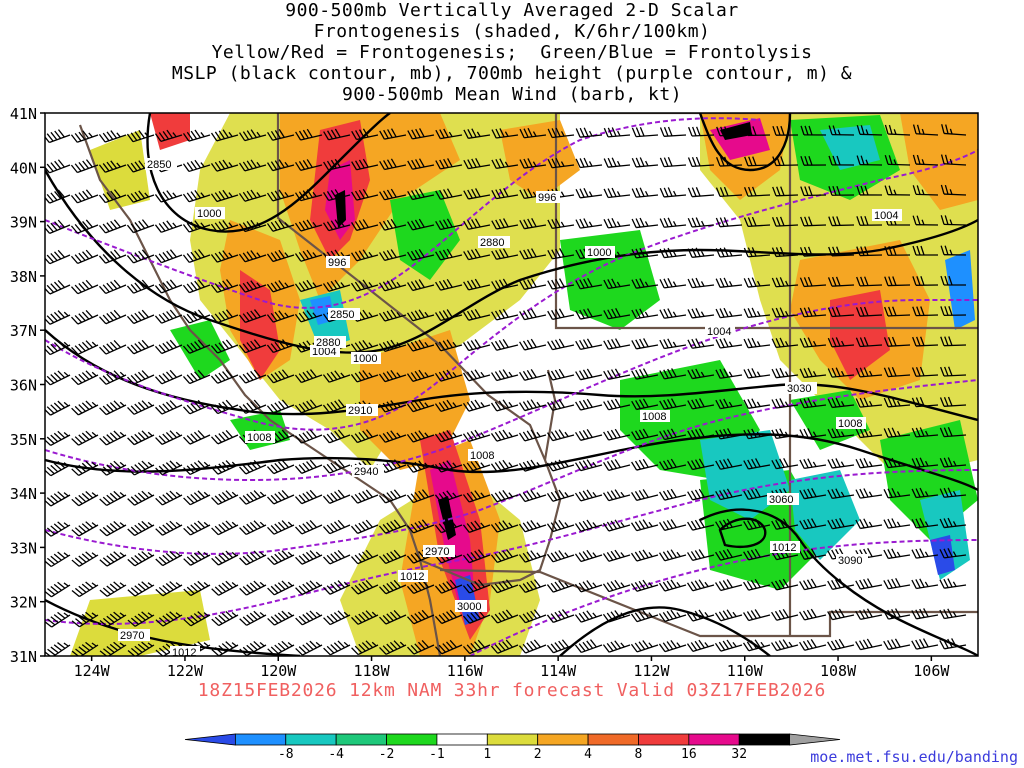 The height and width of the screenshot is (768, 1024). Describe the element at coordinates (439, 551) in the screenshot. I see `height-label: 2970` at that location.